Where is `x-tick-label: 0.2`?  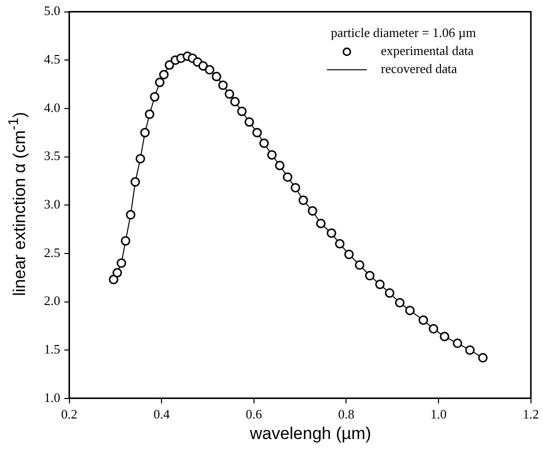
x-tick-label: 0.2 is located at coordinates (69, 414).